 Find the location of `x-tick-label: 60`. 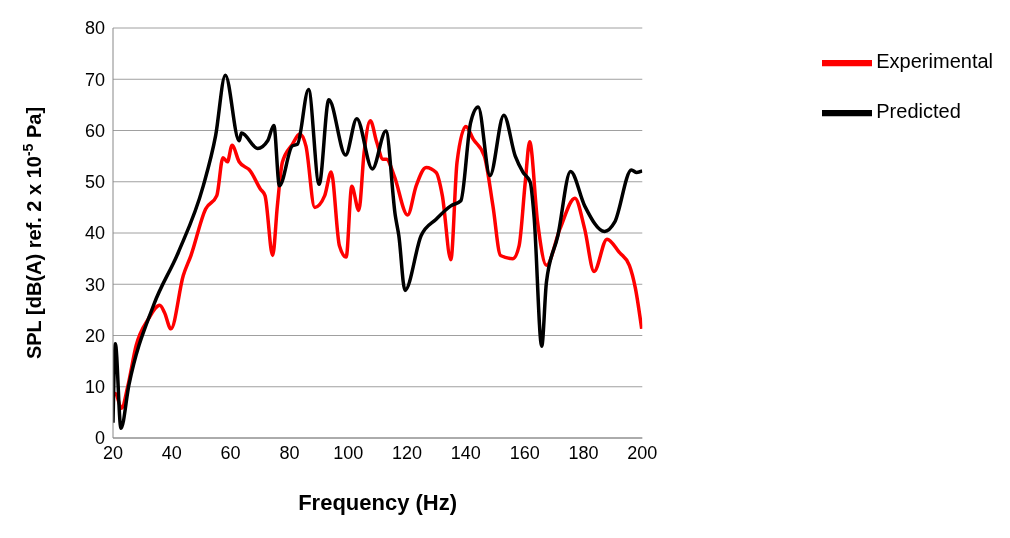

x-tick-label: 60 is located at coordinates (230, 452).